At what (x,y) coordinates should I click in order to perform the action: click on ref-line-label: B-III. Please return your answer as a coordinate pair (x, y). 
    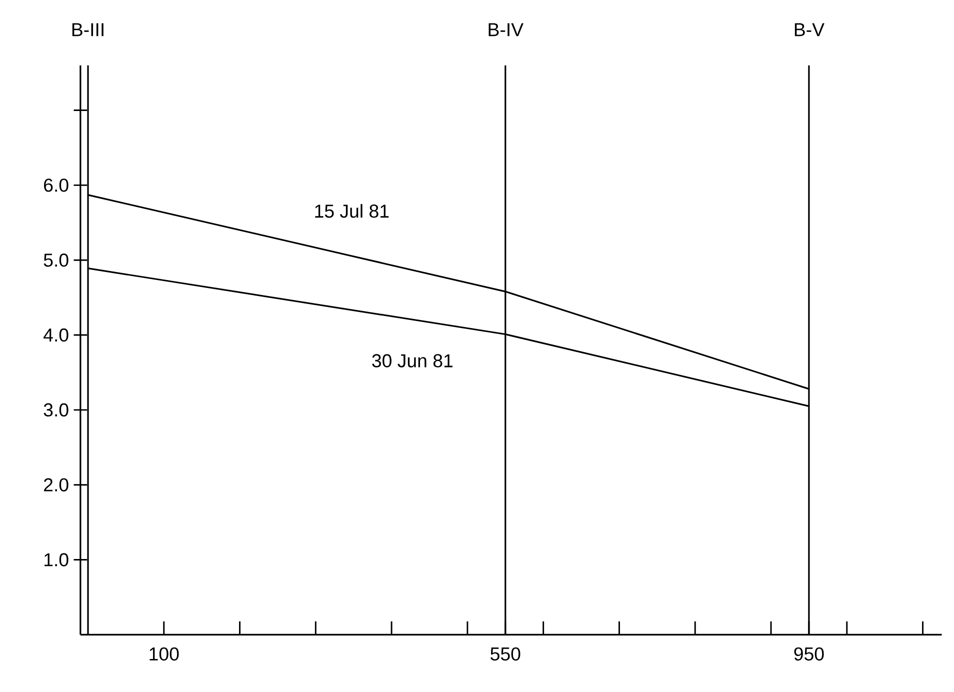
    Looking at the image, I should click on (88, 29).